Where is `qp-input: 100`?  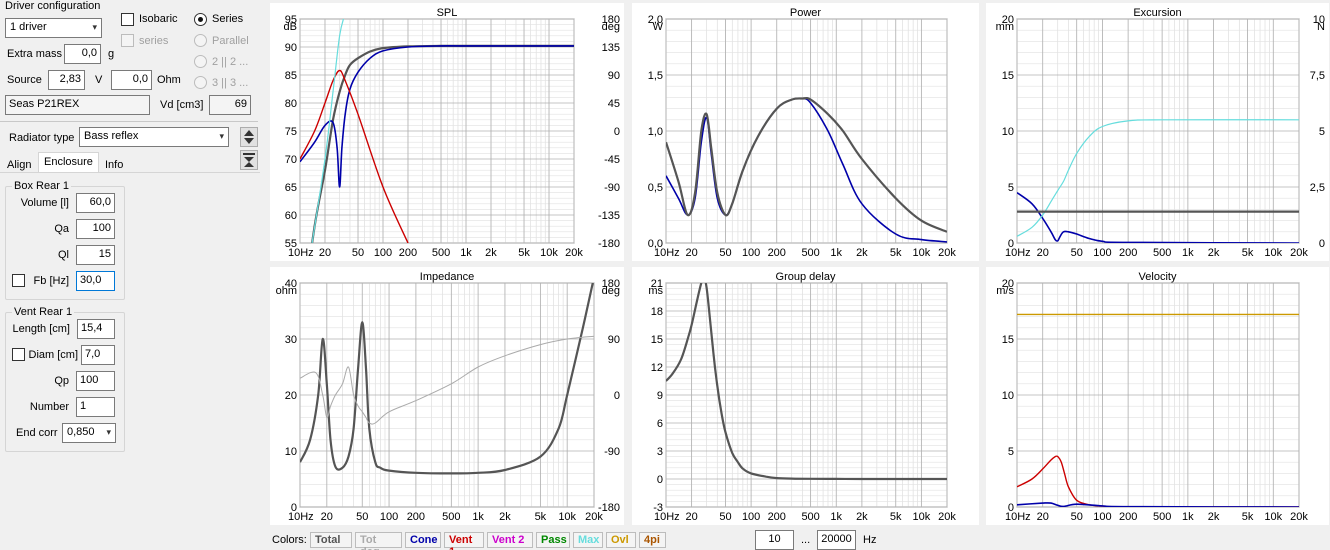
qp-input: 100 is located at coordinates (95, 381).